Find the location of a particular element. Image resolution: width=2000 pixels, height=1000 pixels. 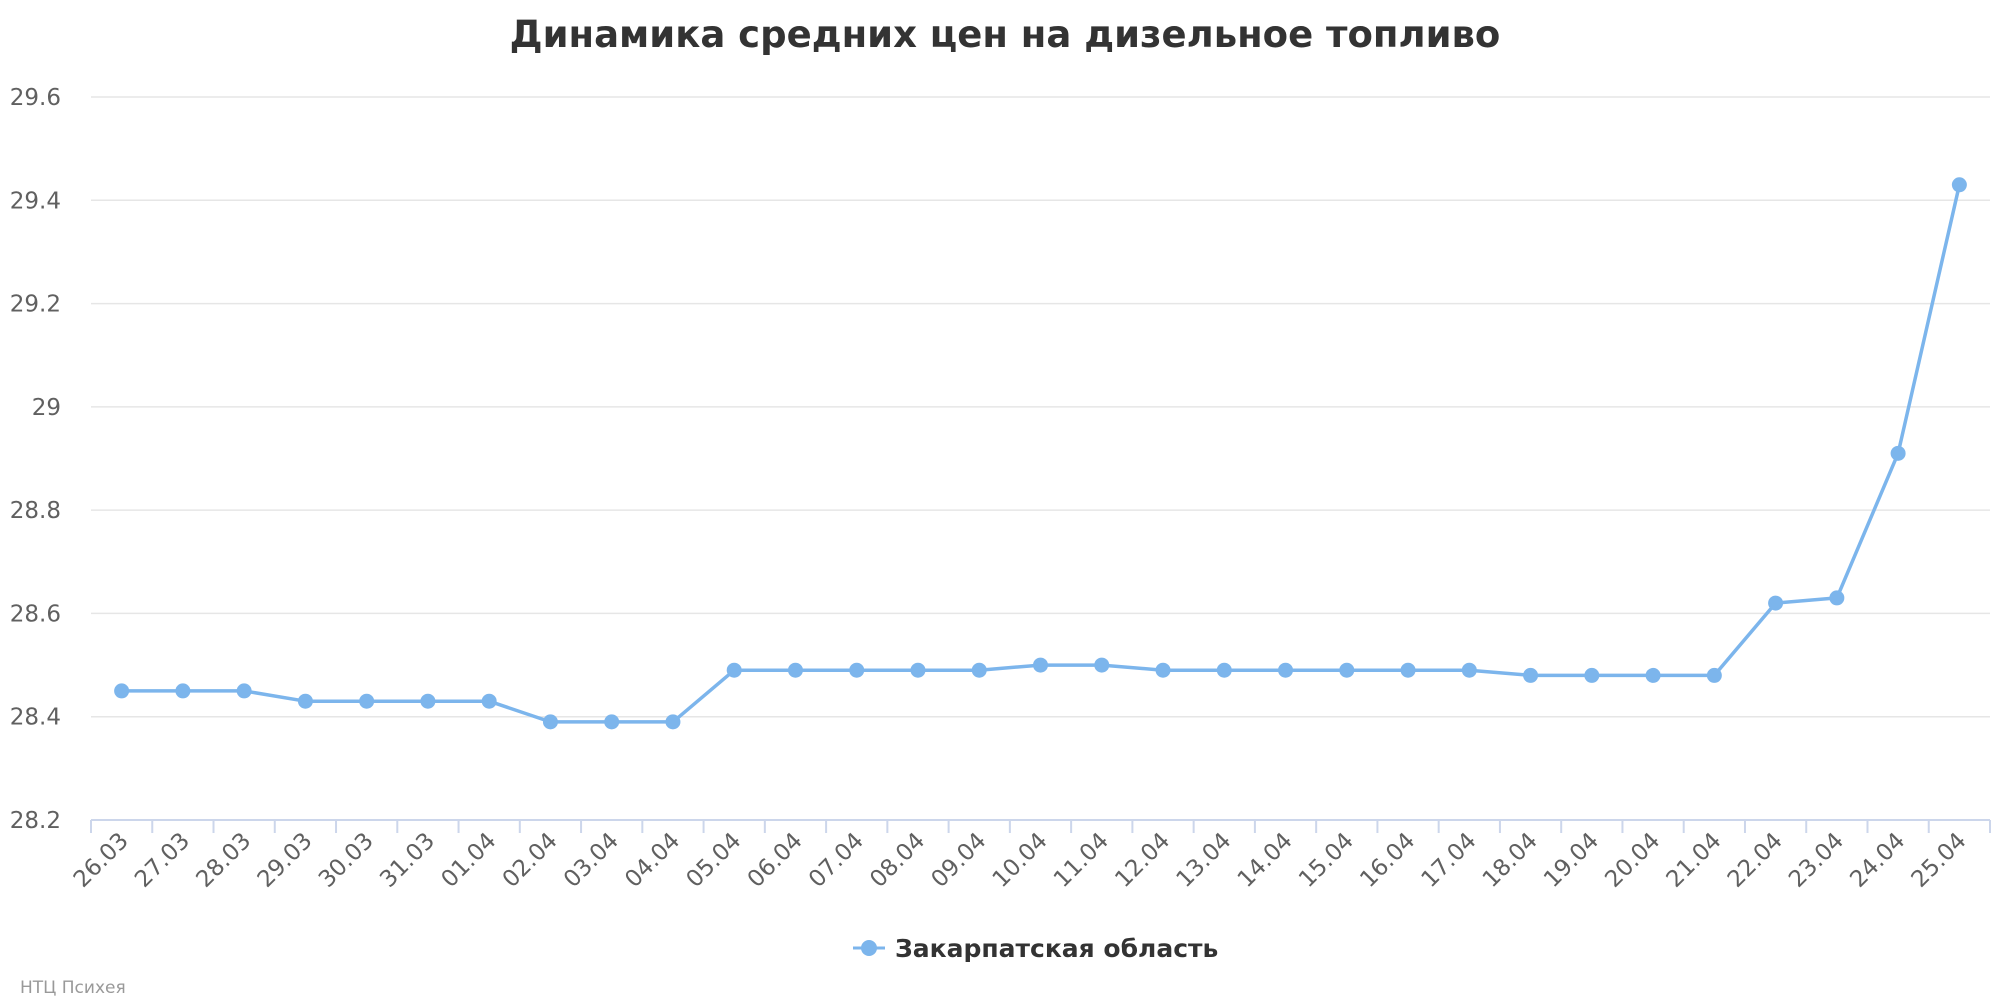

y-tick-label: 28.2 is located at coordinates (35, 821).